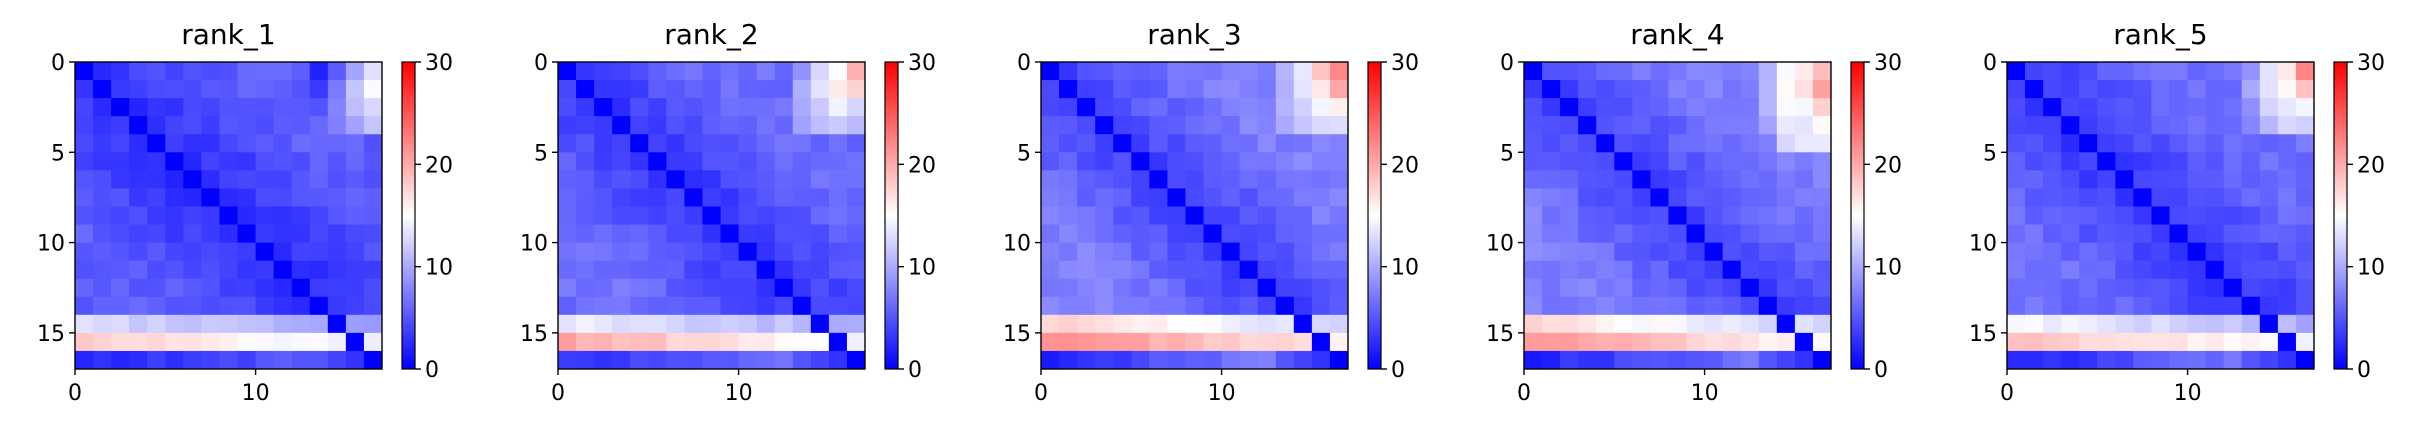 The height and width of the screenshot is (438, 2417). I want to click on colorbar-tick-label: 30, so click(922, 63).